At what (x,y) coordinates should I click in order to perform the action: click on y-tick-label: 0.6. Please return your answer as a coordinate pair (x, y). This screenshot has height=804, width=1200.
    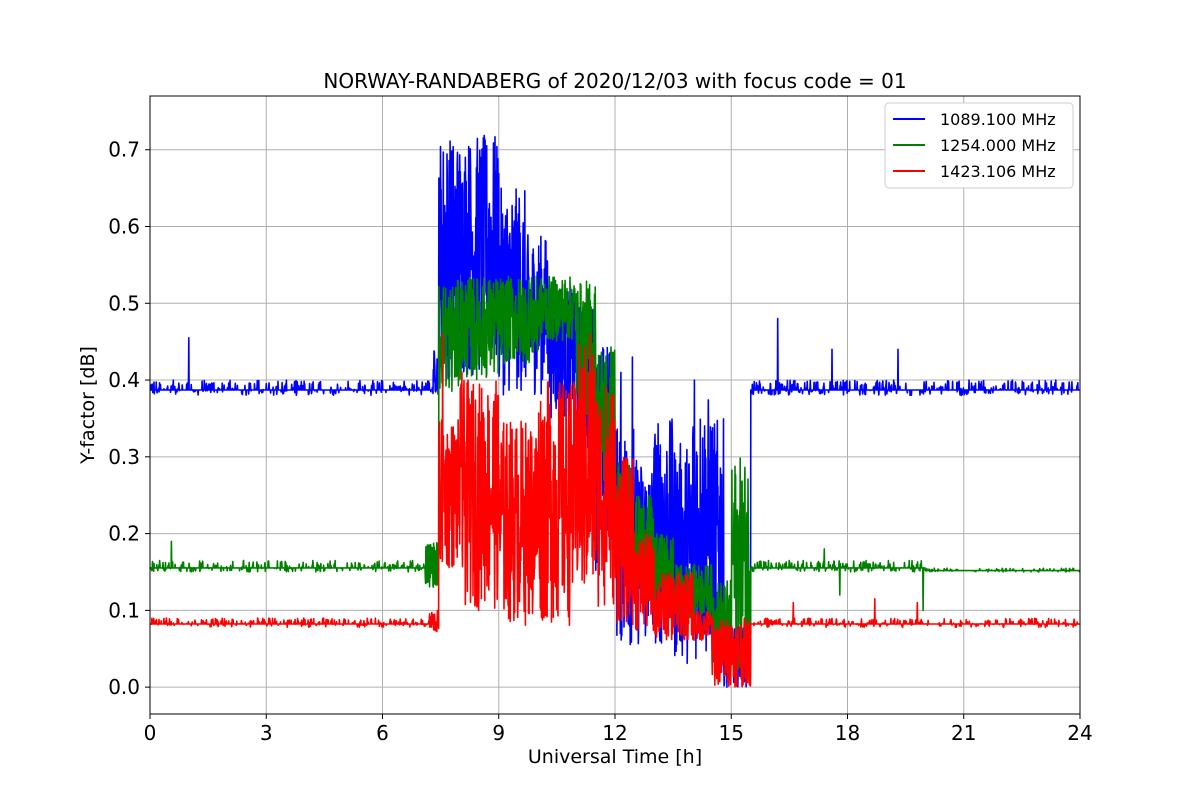
    Looking at the image, I should click on (124, 227).